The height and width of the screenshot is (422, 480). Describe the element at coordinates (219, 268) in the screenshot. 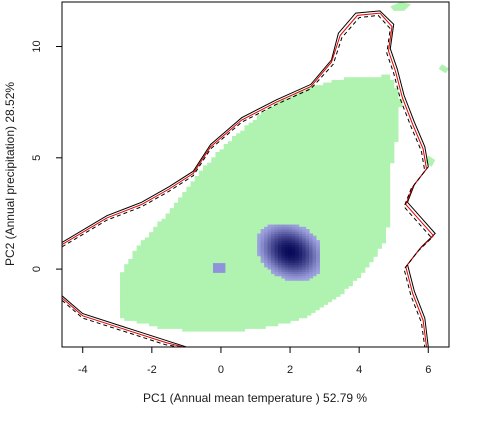

I see `density-outlier-cell` at that location.